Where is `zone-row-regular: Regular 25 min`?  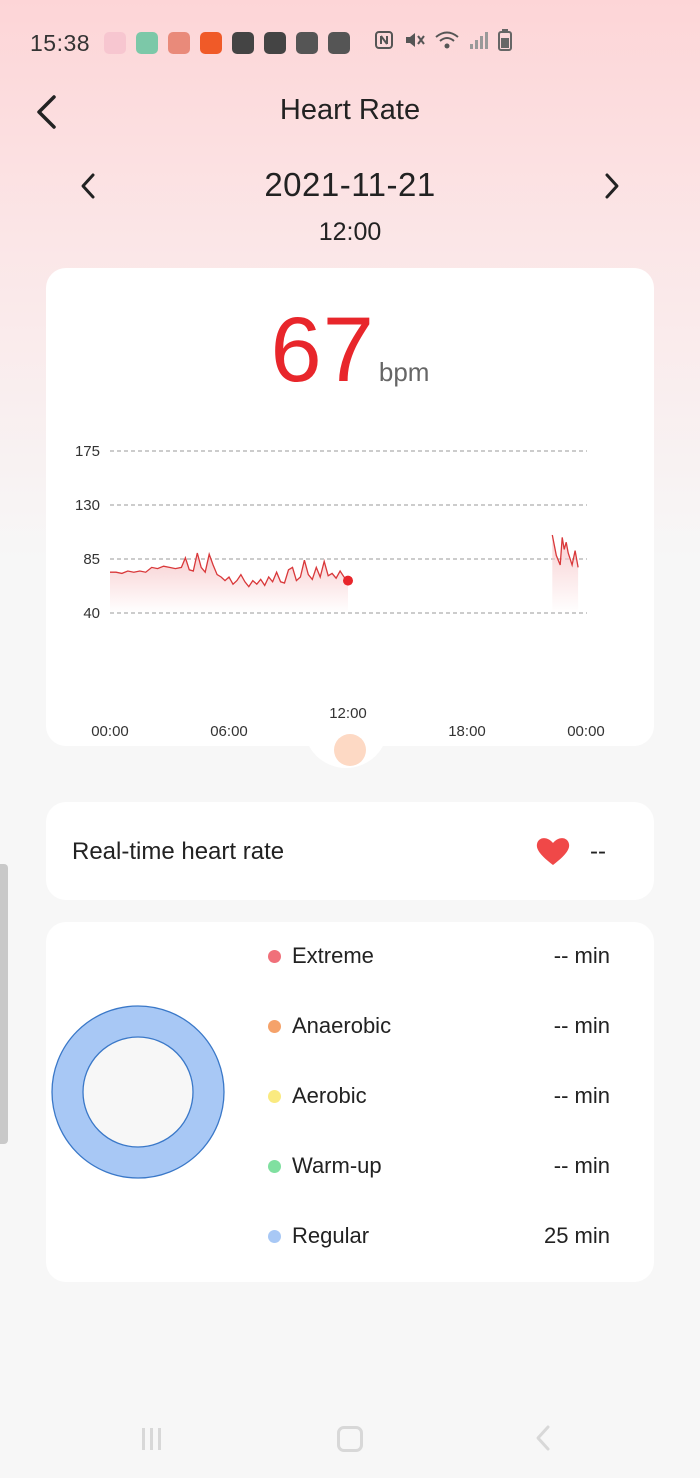 zone-row-regular: Regular 25 min is located at coordinates (438, 1238).